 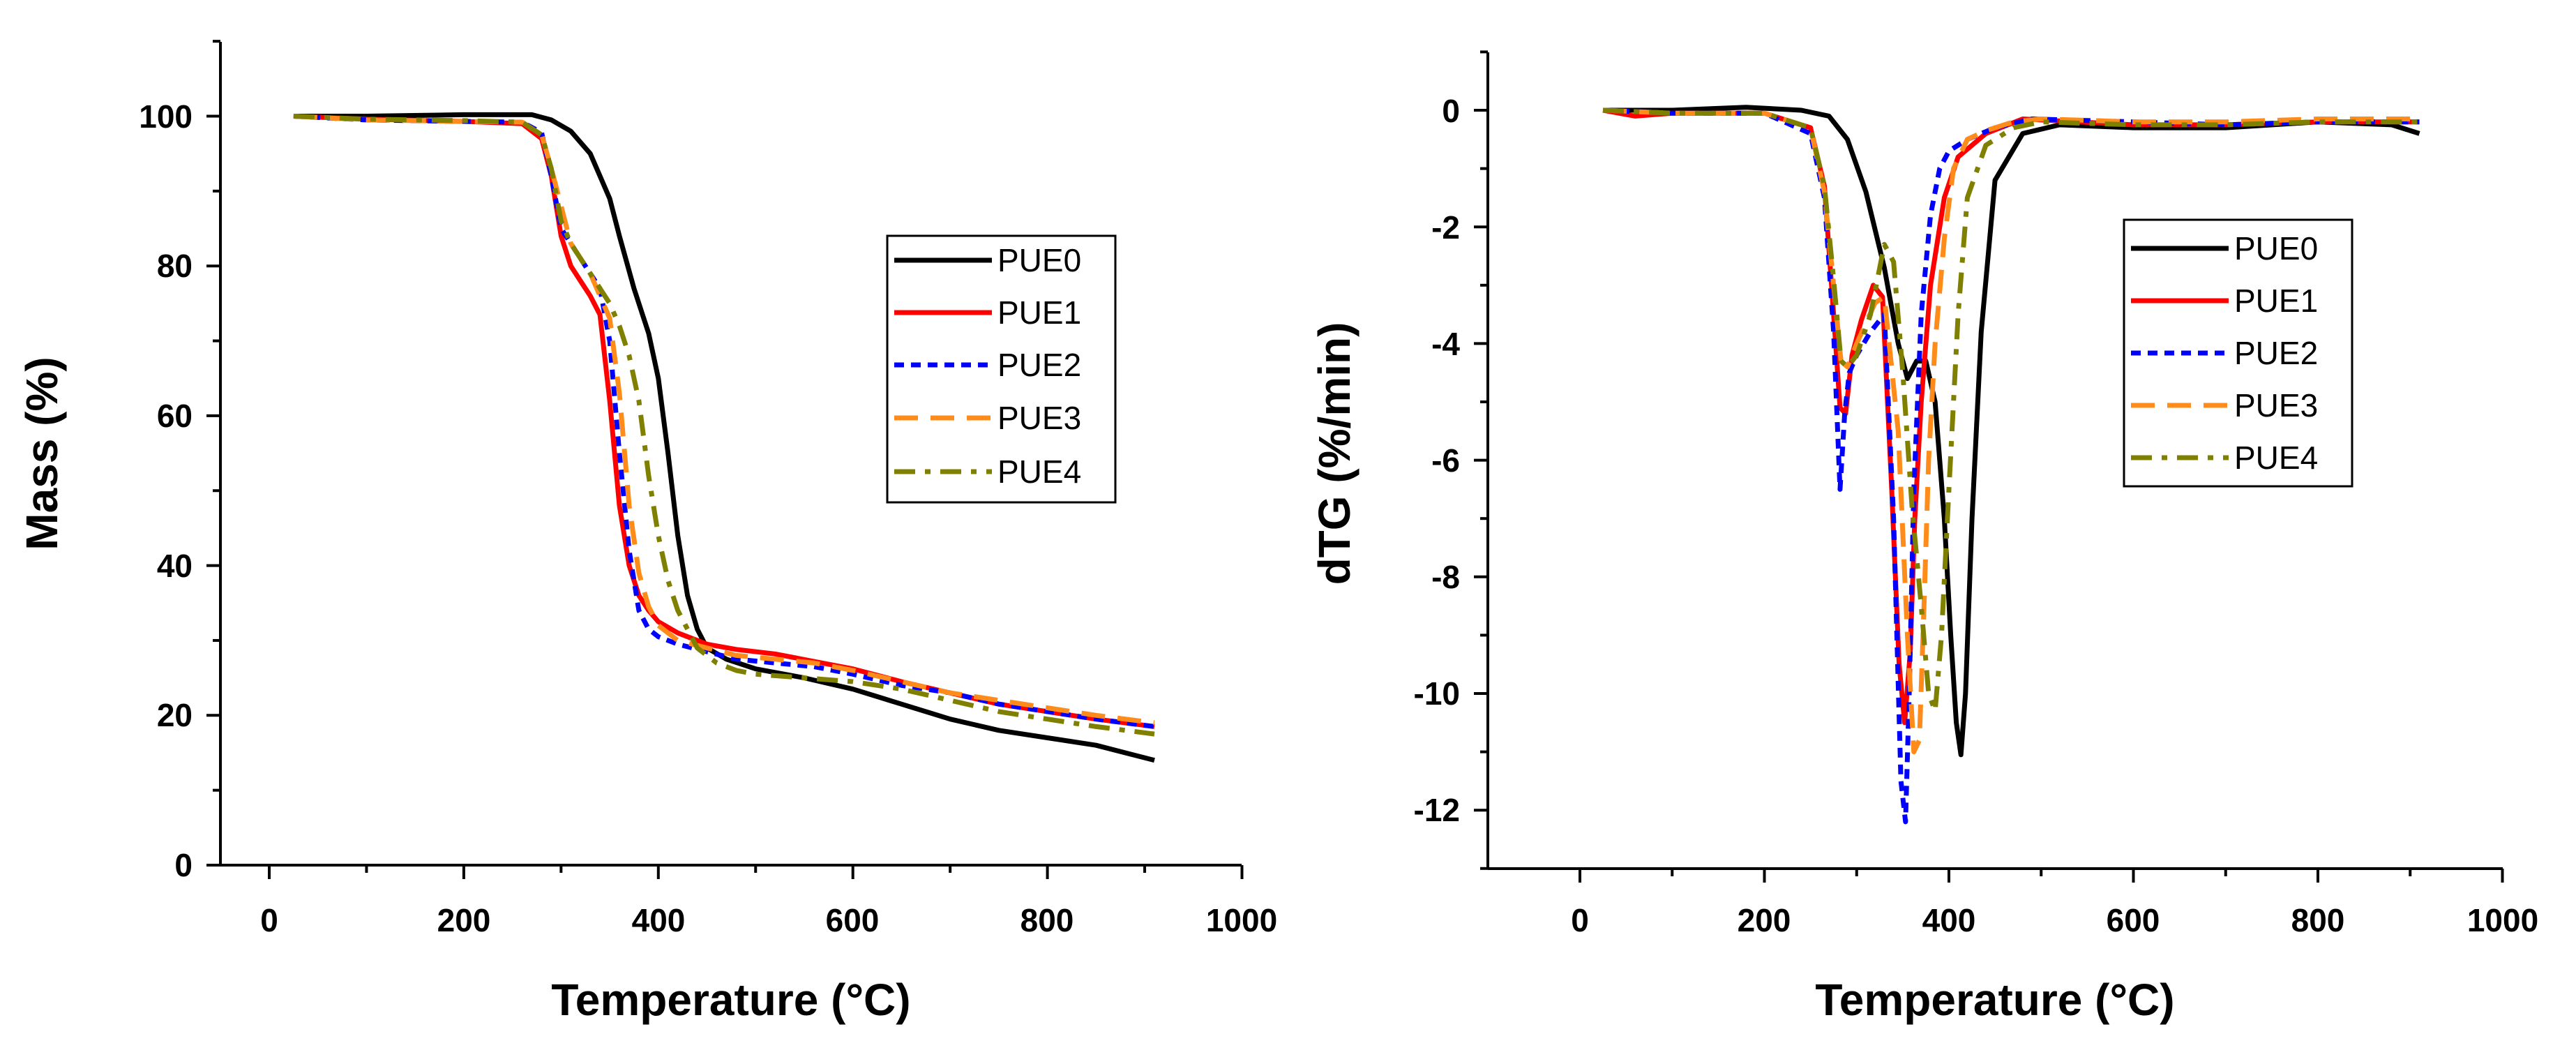 I want to click on mass-xtick-label: 0, so click(x=269, y=920).